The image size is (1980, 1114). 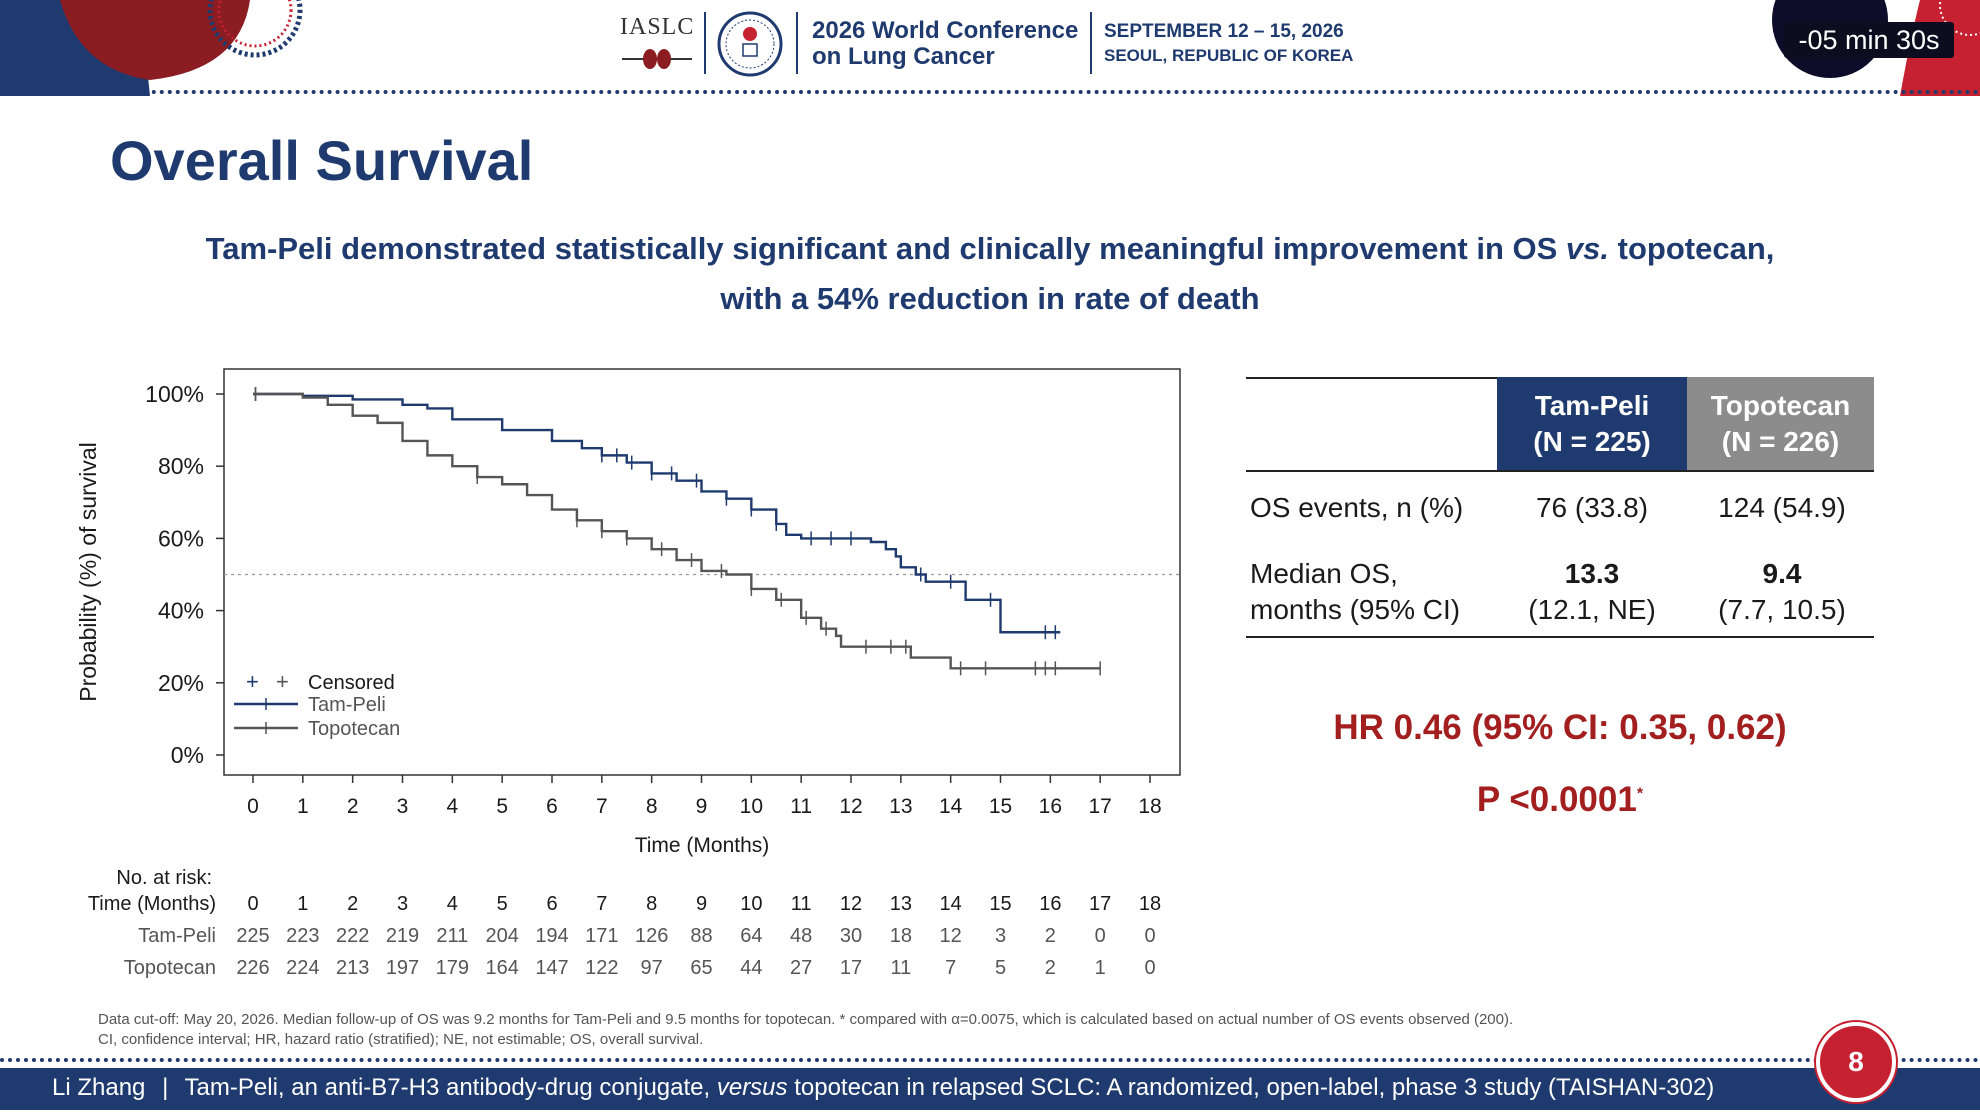 I want to click on at-risk-value-tam-peli: 194, so click(x=551, y=936).